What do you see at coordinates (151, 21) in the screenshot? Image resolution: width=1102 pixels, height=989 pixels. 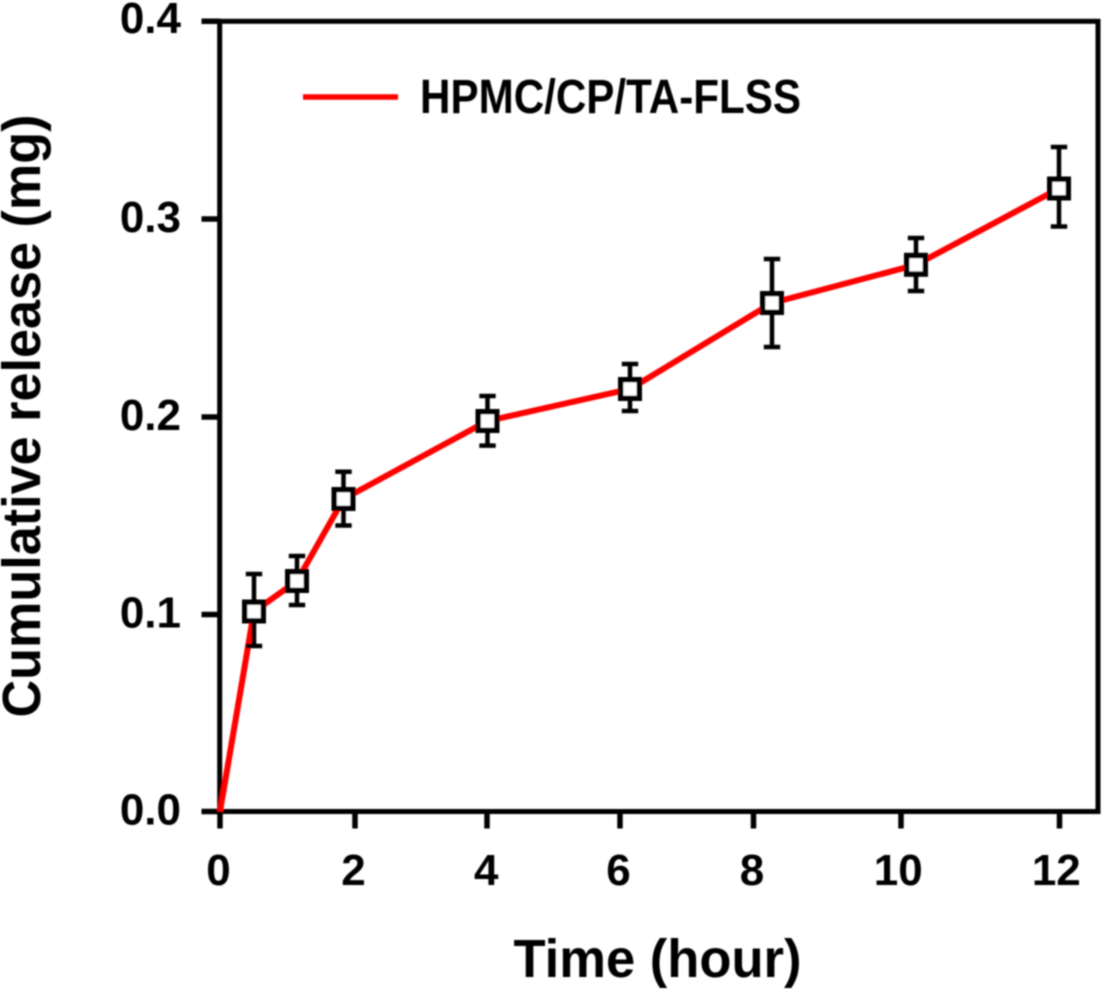 I see `svg-text: 0.4` at bounding box center [151, 21].